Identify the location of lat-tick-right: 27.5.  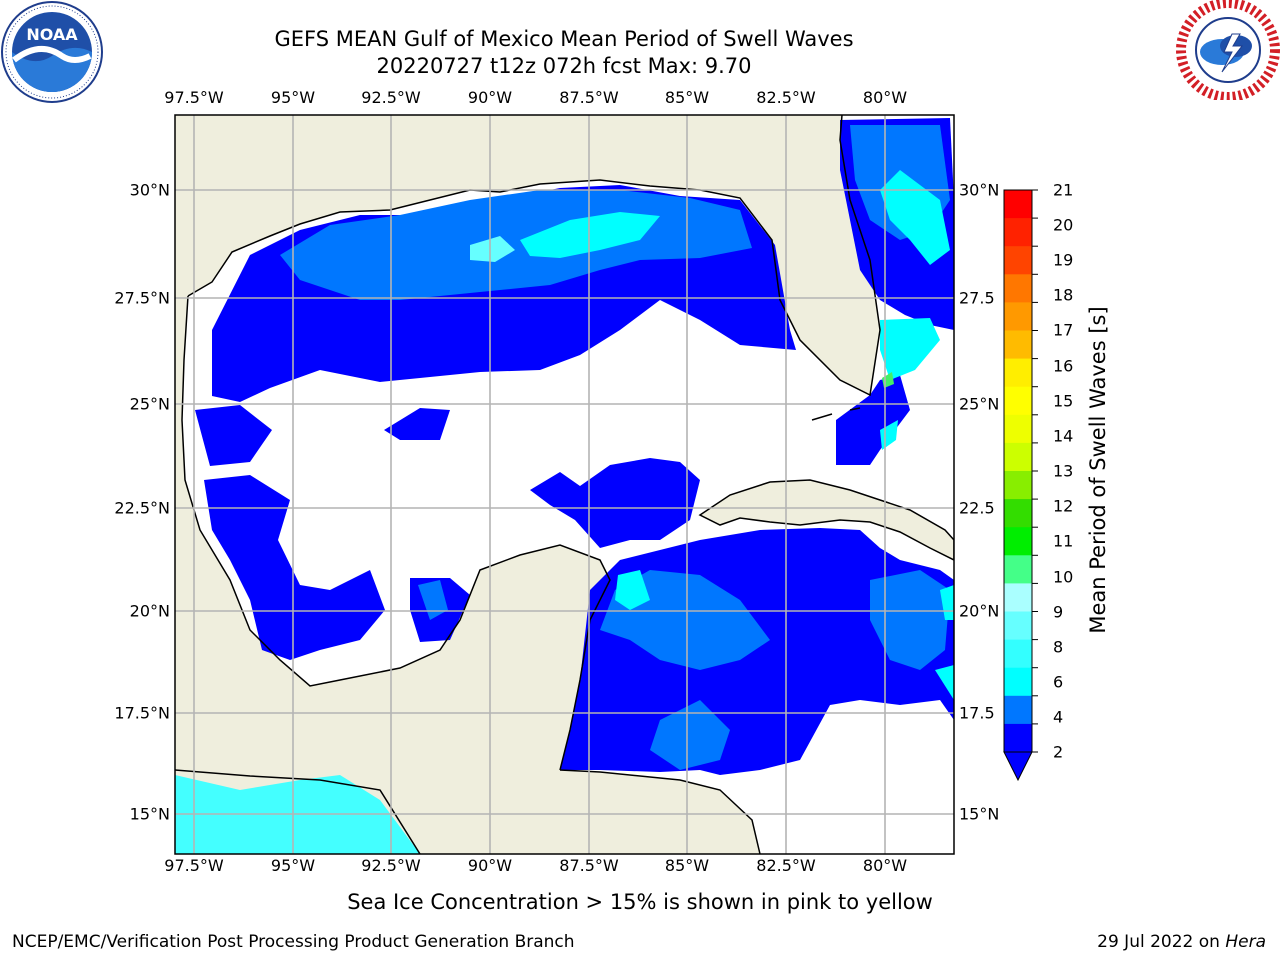
(977, 298).